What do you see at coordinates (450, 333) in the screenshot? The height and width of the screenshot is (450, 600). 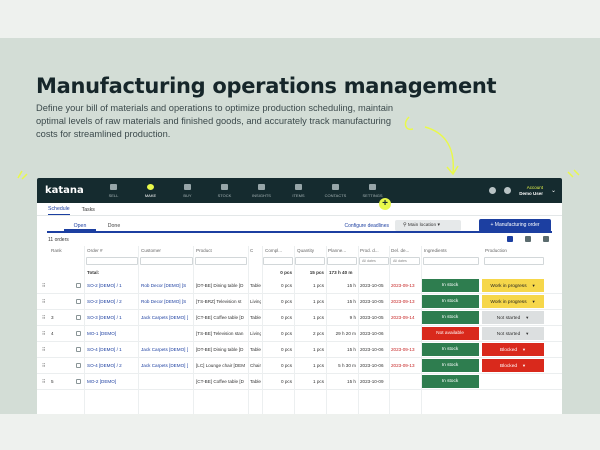 I see `ingredients-status-badge: Not available` at bounding box center [450, 333].